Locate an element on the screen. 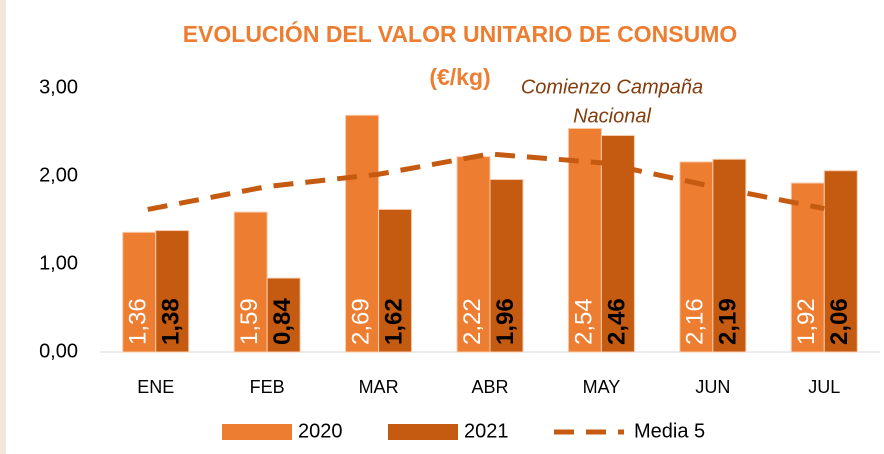 The width and height of the screenshot is (884, 454). data-label: 1,92 is located at coordinates (806, 321).